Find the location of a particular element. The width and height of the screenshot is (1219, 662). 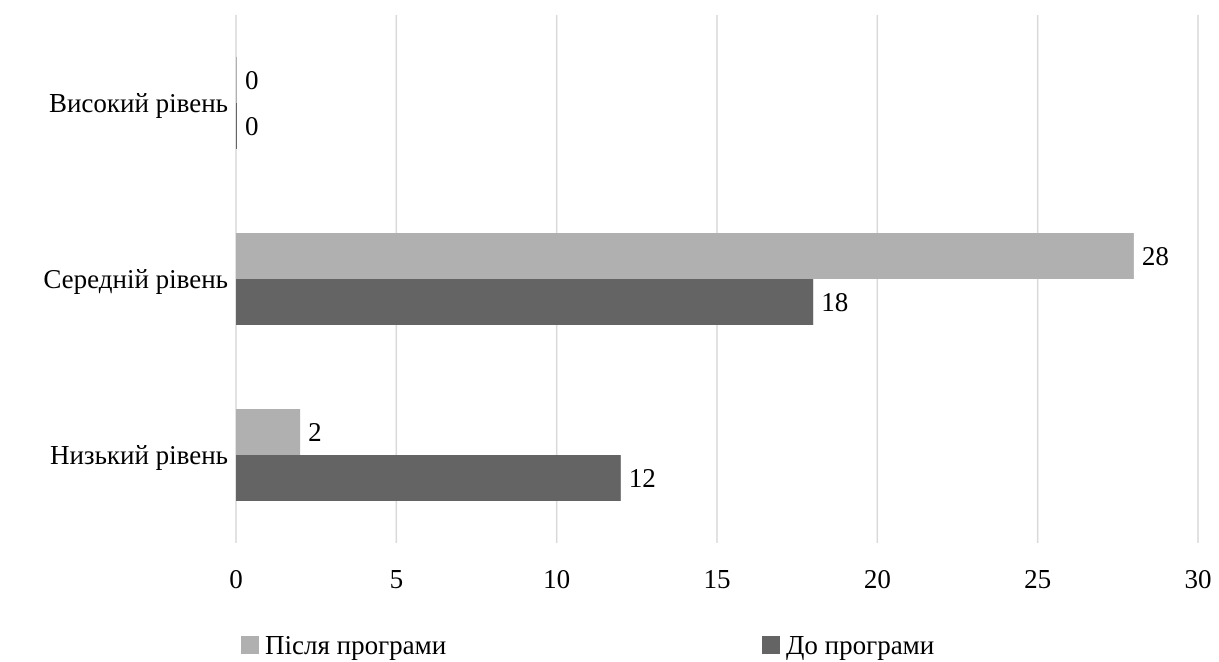

data-label: 28 is located at coordinates (1155, 256).